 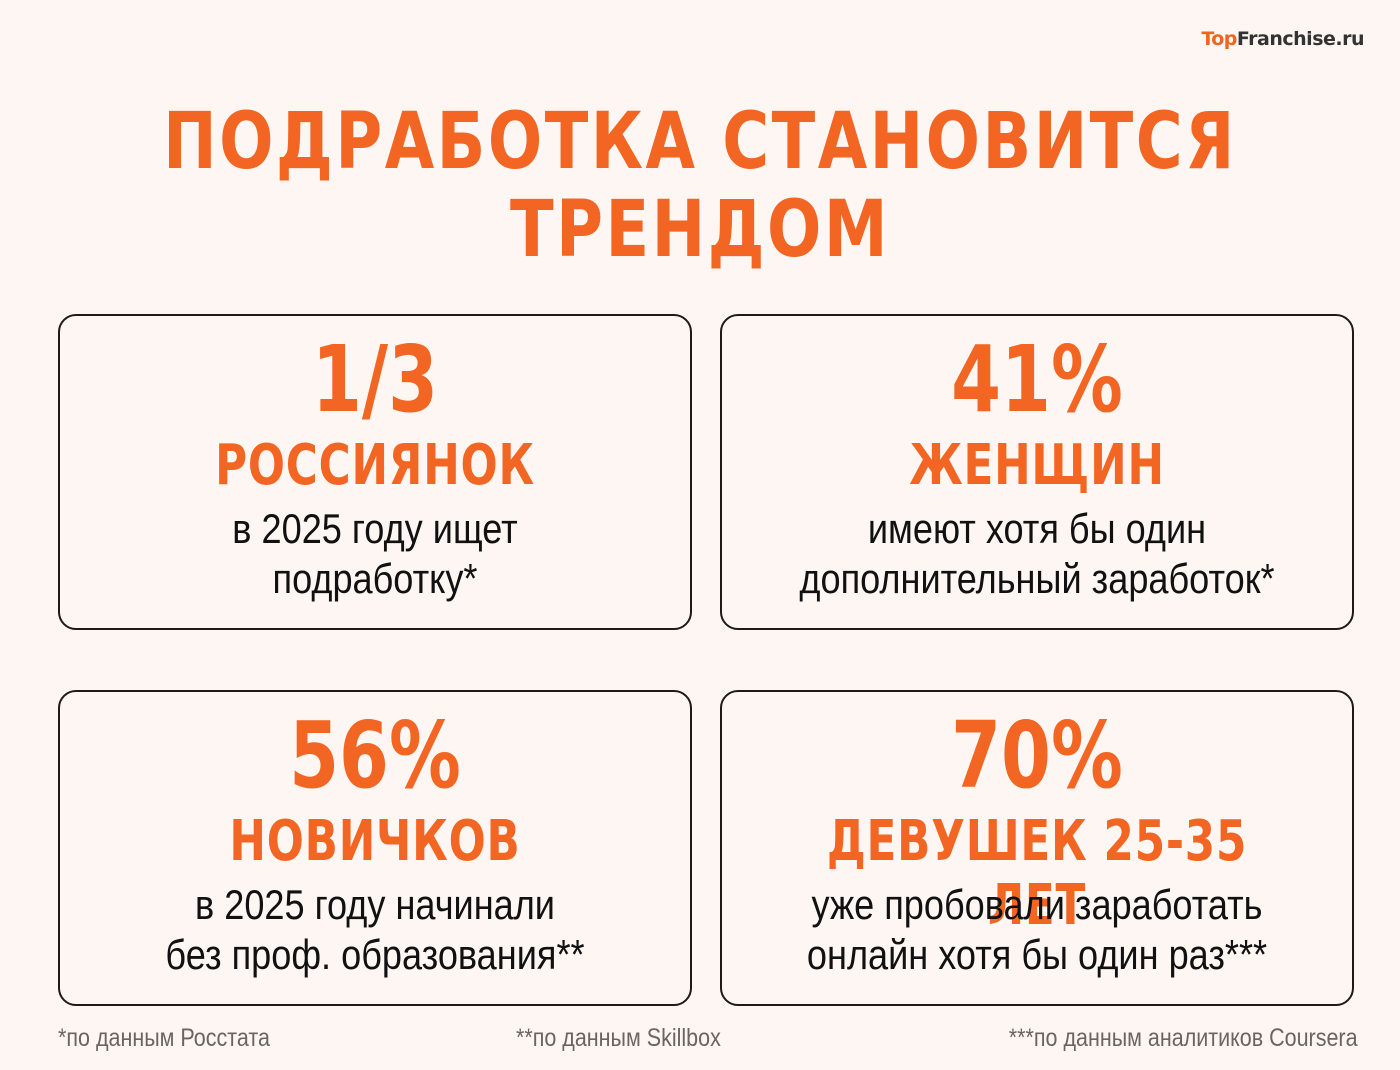 I want to click on stat-description-line-1: имеют хотя бы один, so click(x=1037, y=528).